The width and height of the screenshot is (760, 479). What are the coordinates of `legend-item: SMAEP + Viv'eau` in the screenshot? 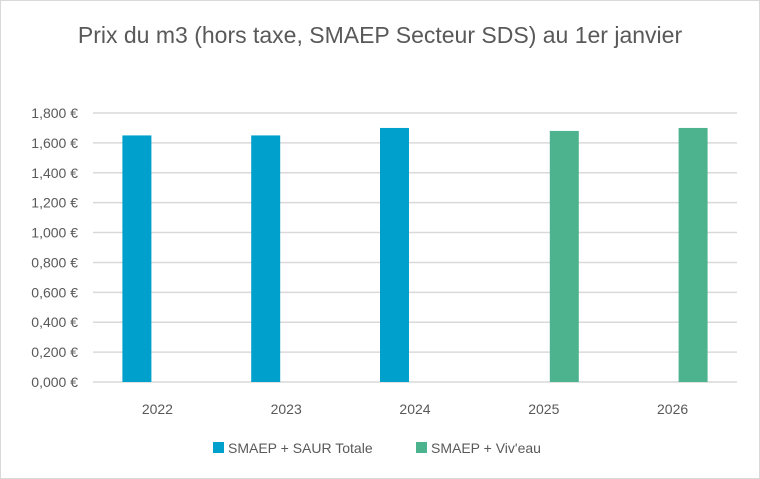 It's located at (478, 448).